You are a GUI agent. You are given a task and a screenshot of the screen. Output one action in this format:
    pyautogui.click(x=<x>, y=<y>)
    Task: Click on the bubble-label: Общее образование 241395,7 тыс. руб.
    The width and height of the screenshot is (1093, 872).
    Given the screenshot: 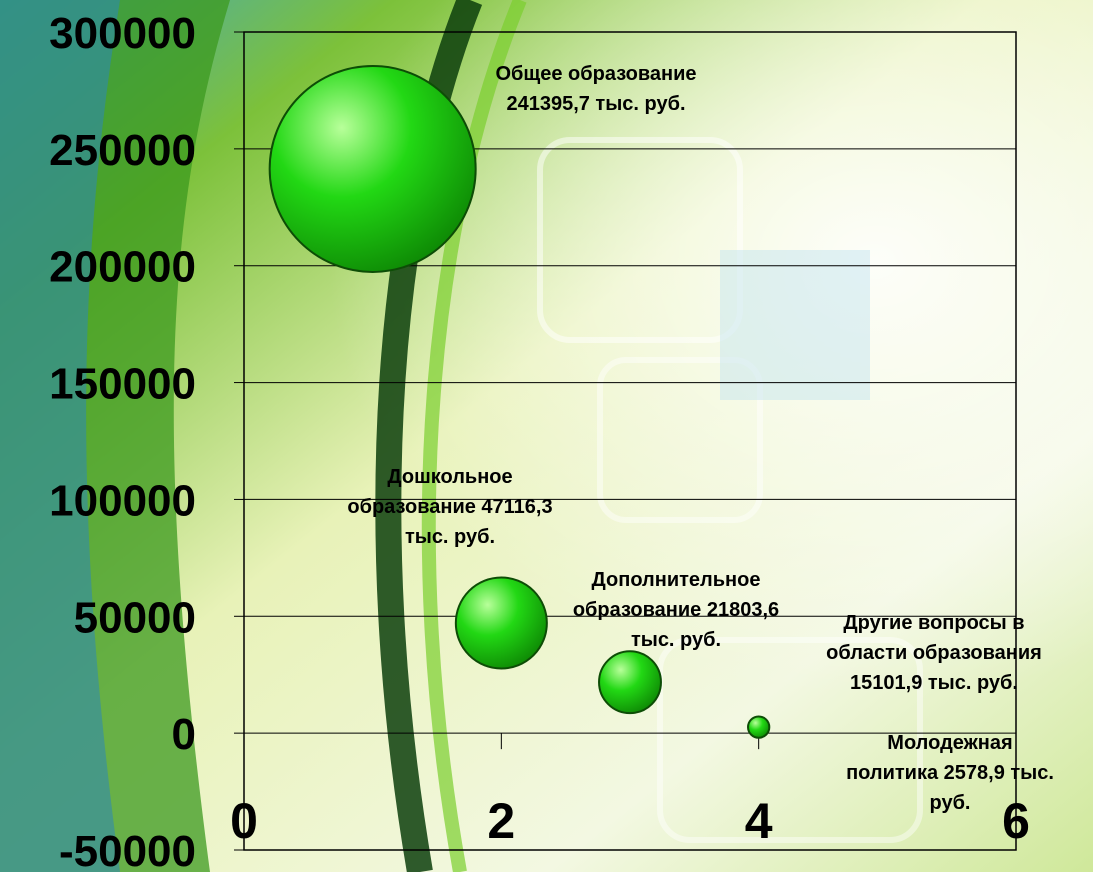 What is the action you would take?
    pyautogui.click(x=595, y=89)
    